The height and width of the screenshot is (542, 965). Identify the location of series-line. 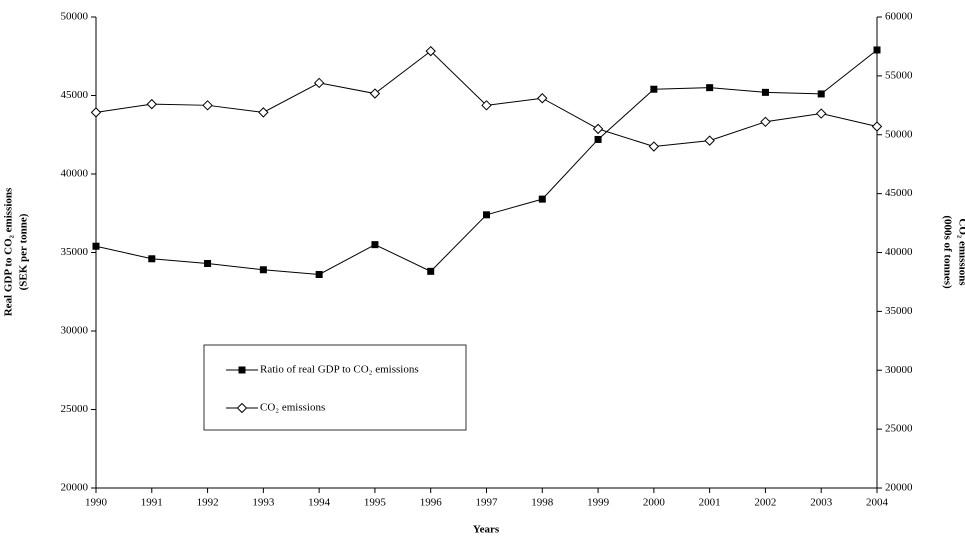
(486, 99).